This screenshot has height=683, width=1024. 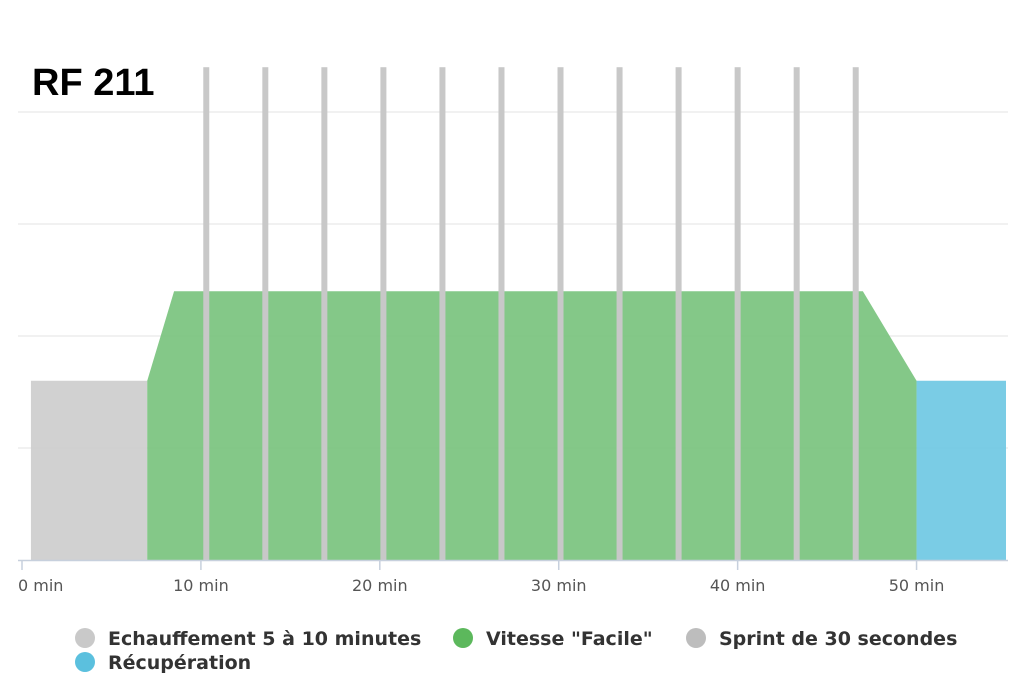 I want to click on x-tick-label: 30 min, so click(x=559, y=585).